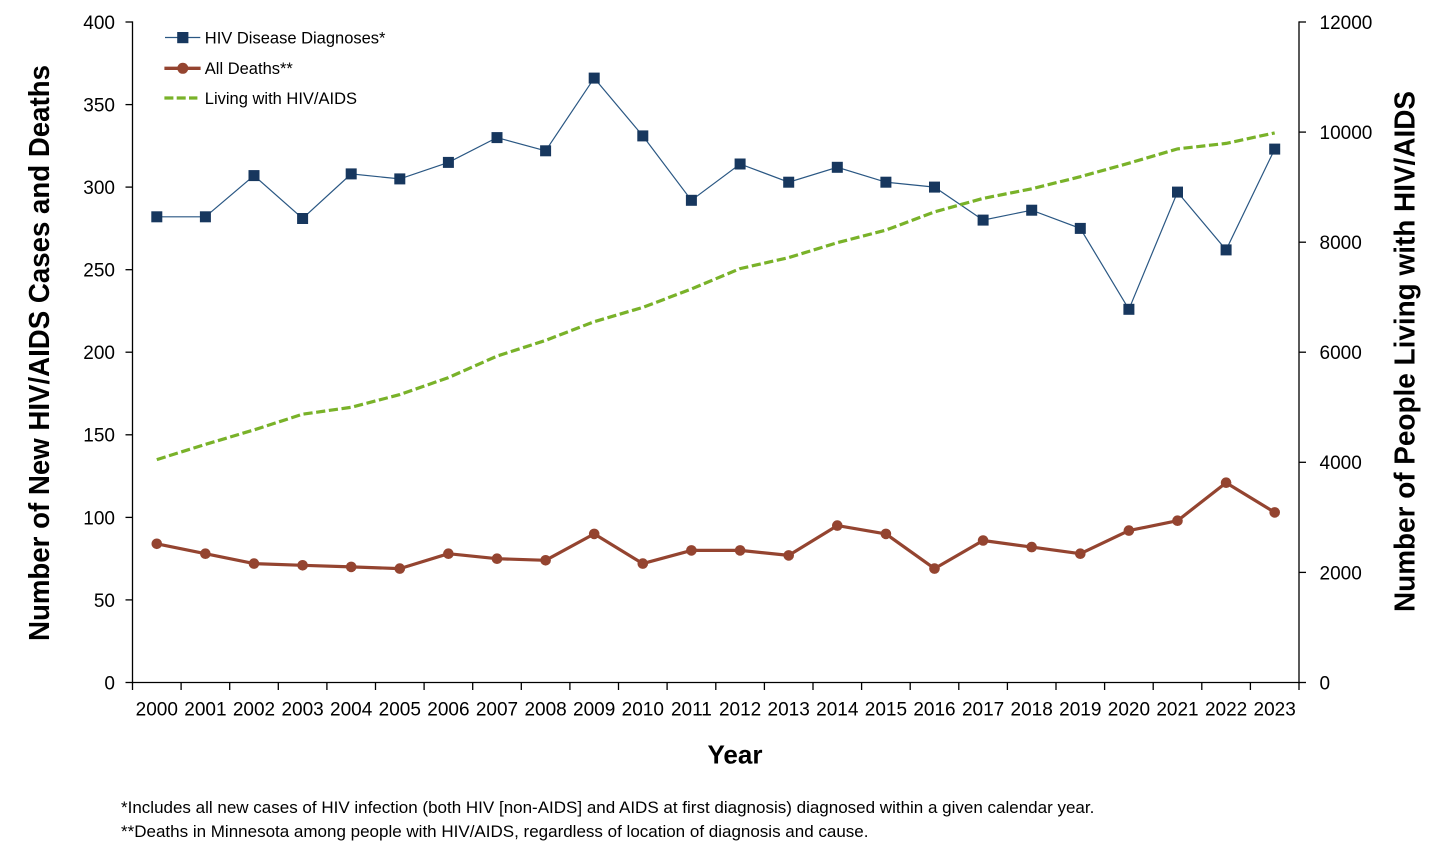  What do you see at coordinates (400, 710) in the screenshot?
I see `svg-text: 2005` at bounding box center [400, 710].